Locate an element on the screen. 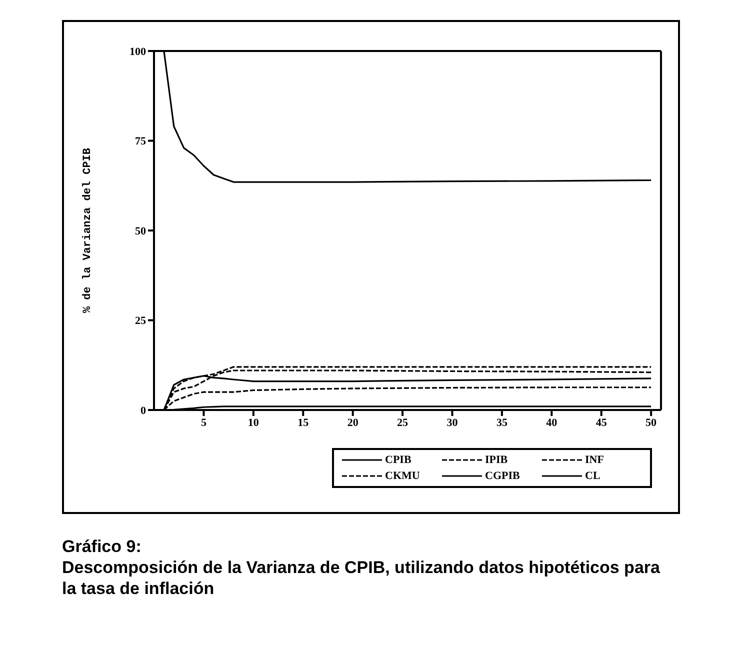 This screenshot has height=651, width=742. legend-label: IPIB is located at coordinates (496, 460).